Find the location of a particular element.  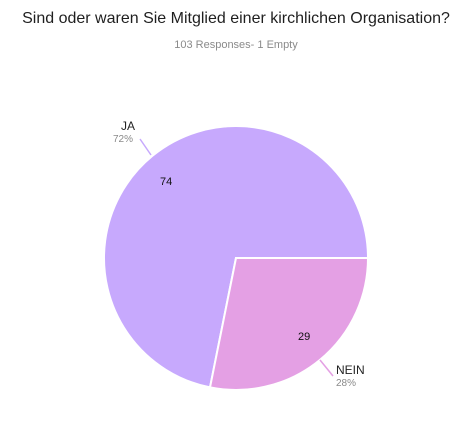

leader-line-nein is located at coordinates (326, 368).